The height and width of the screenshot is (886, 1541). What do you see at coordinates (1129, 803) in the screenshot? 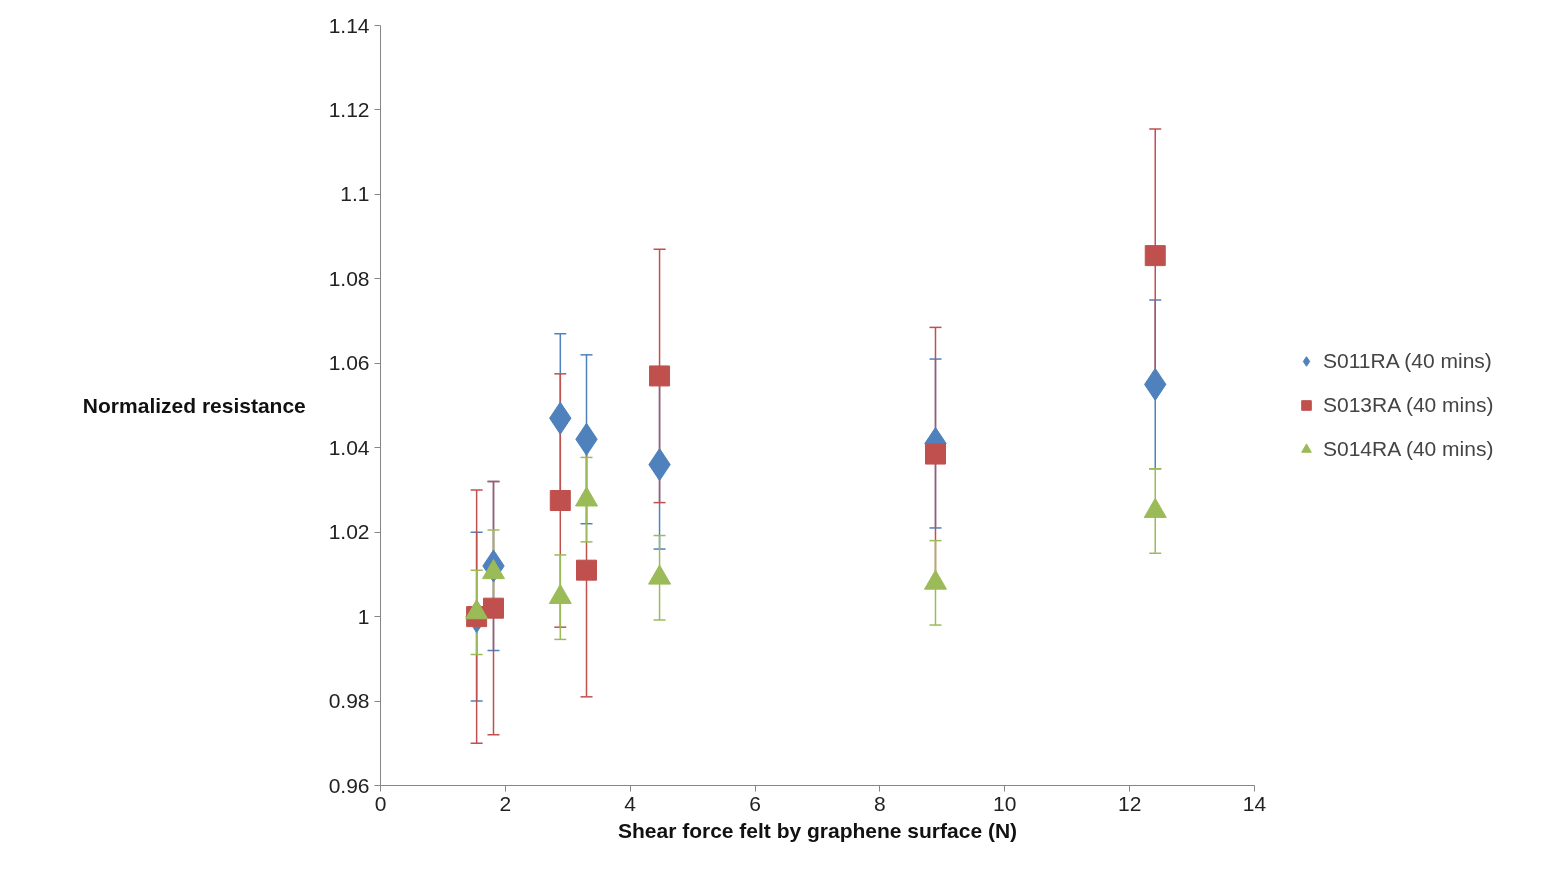
I see `x-tick-label: 12` at bounding box center [1129, 803].